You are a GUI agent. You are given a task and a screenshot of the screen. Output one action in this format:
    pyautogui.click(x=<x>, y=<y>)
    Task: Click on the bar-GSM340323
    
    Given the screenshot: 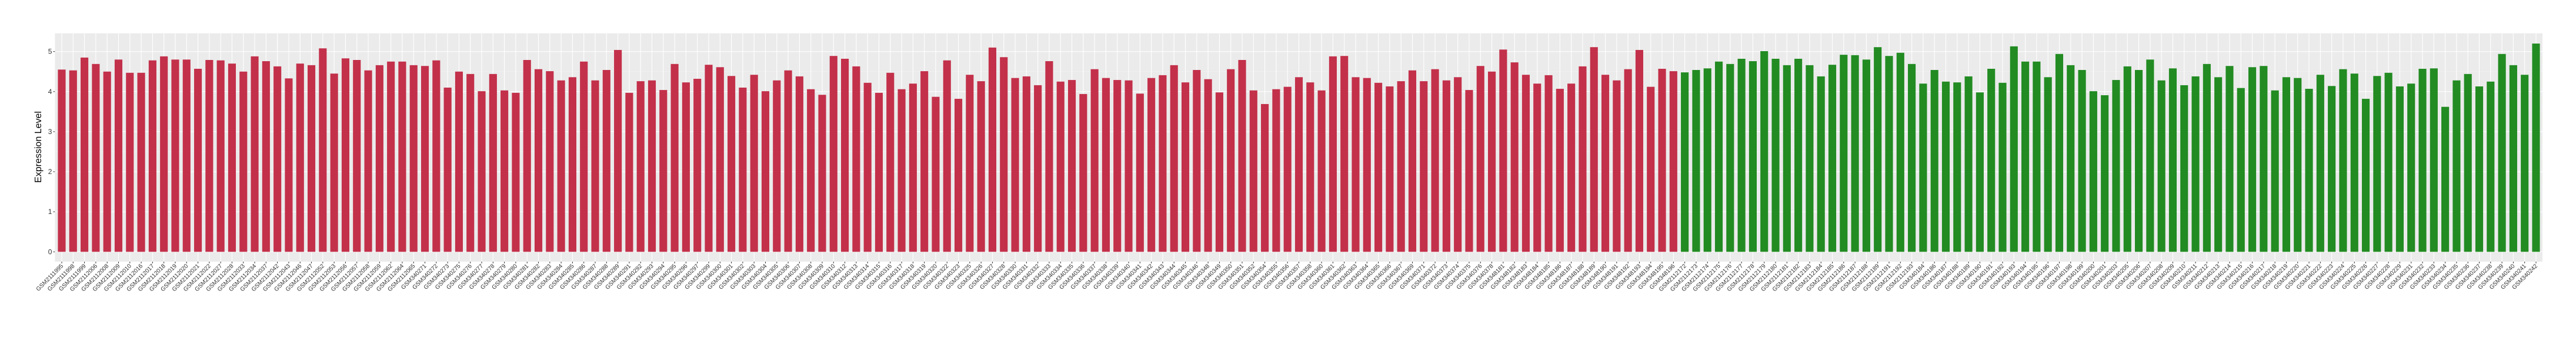 What is the action you would take?
    pyautogui.click(x=958, y=175)
    